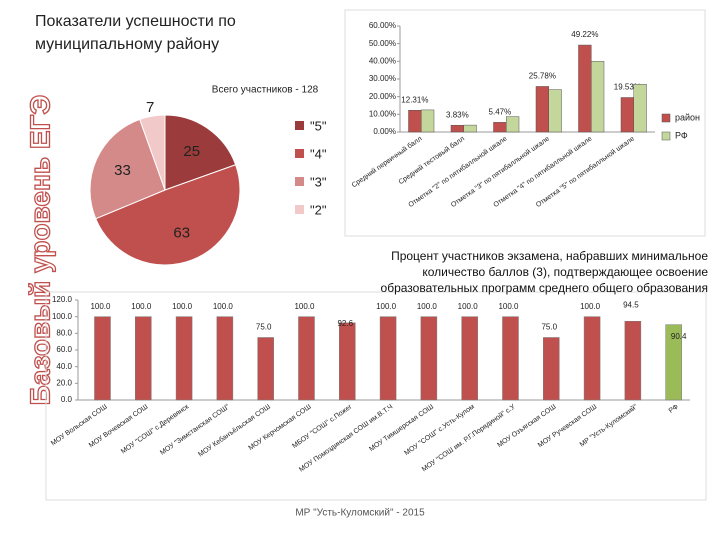 This screenshot has height=540, width=720. I want to click on x-tick-label: Средний первичный балл, so click(386, 162).